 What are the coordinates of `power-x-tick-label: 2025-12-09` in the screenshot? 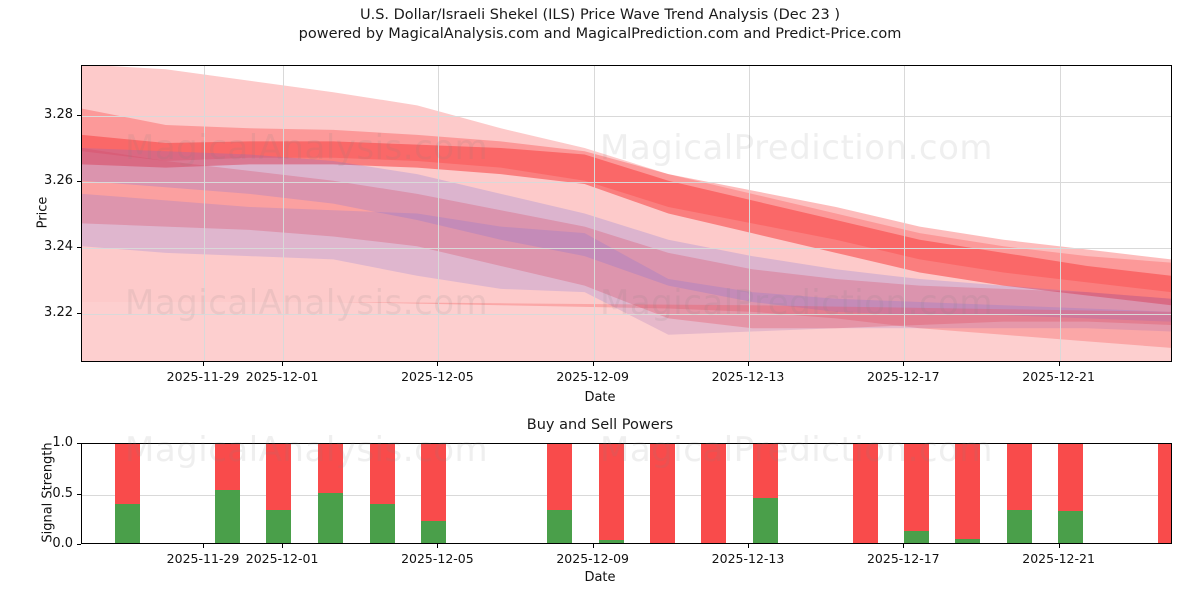 It's located at (593, 558).